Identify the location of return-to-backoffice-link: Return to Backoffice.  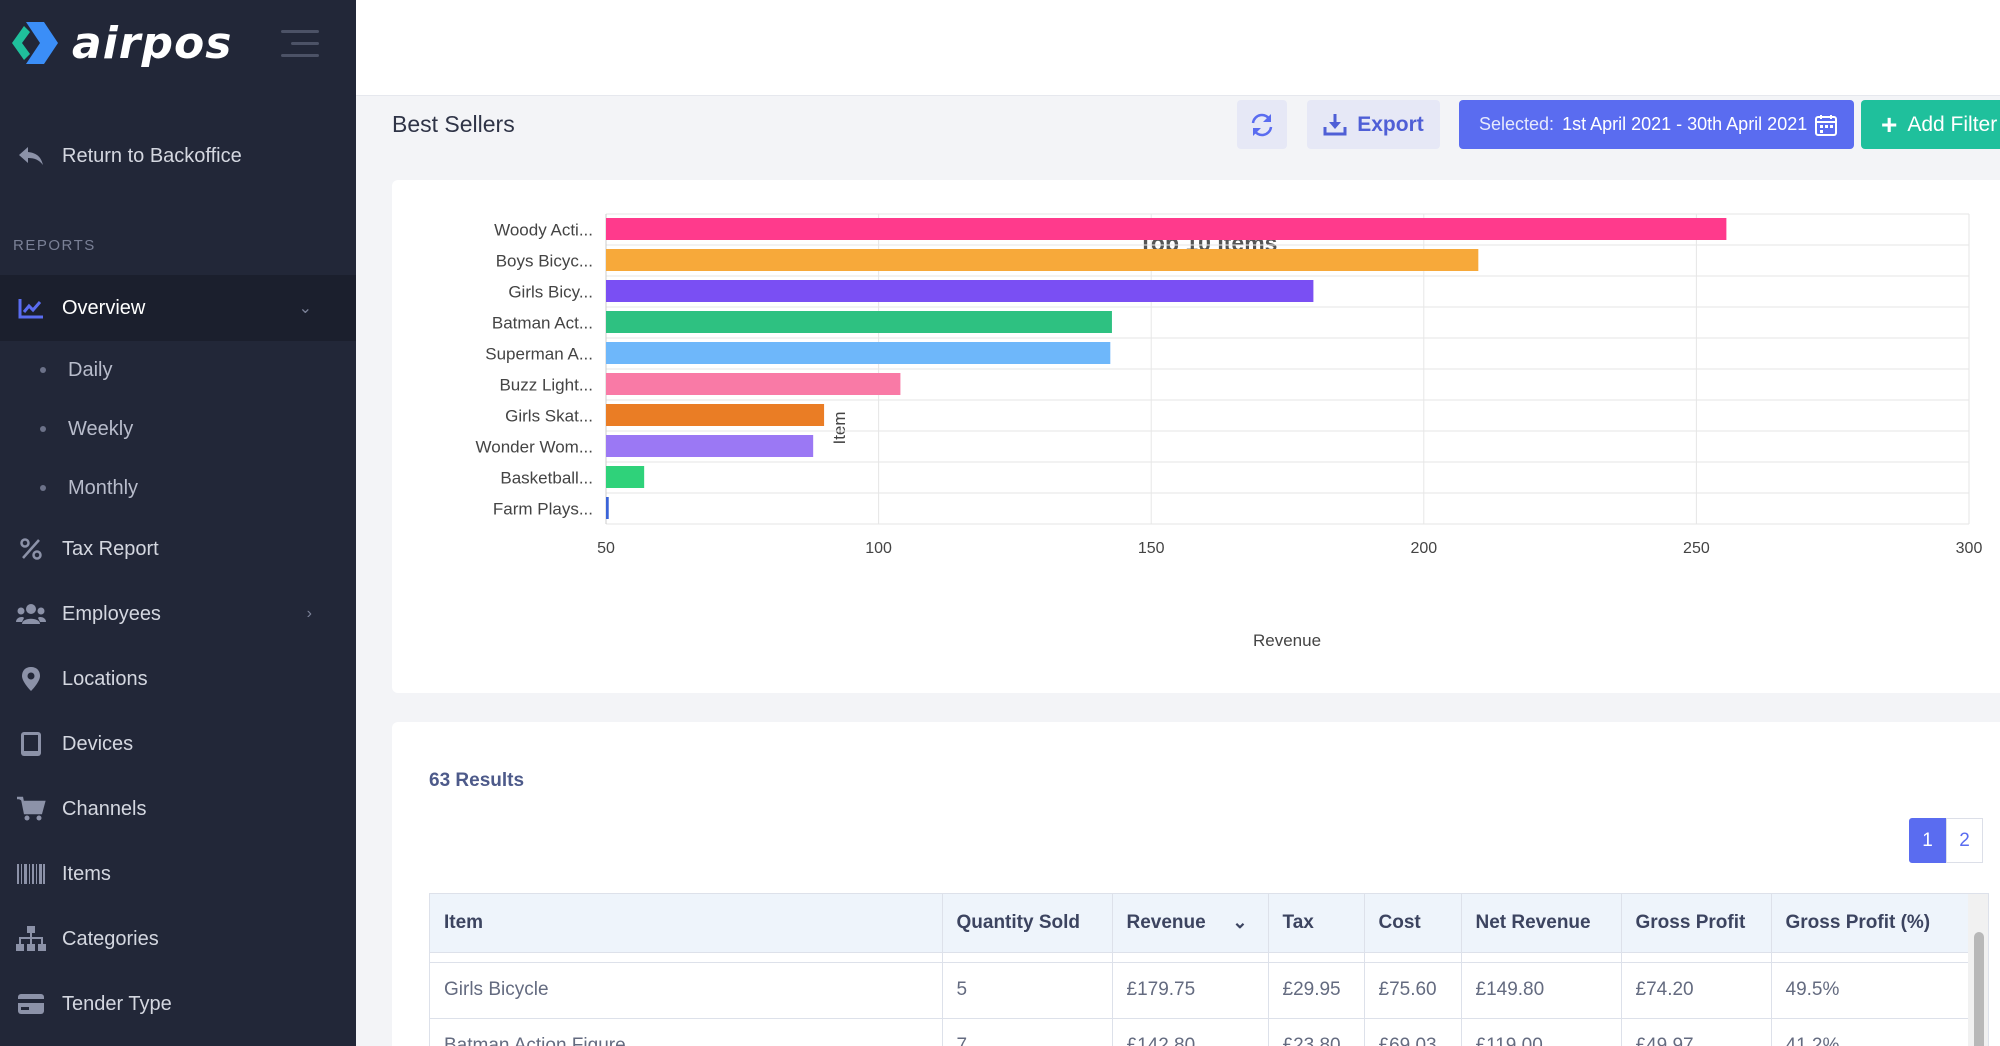
(178, 156).